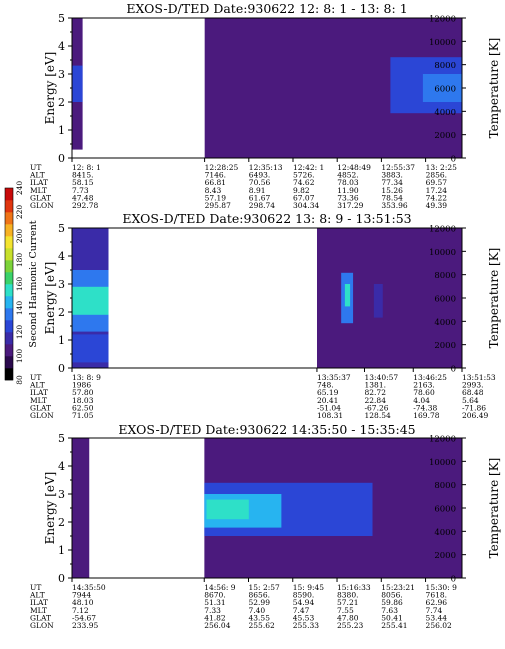 This screenshot has height=649, width=505. Describe the element at coordinates (89, 587) in the screenshot. I see `table-cell: 14:35:50` at that location.